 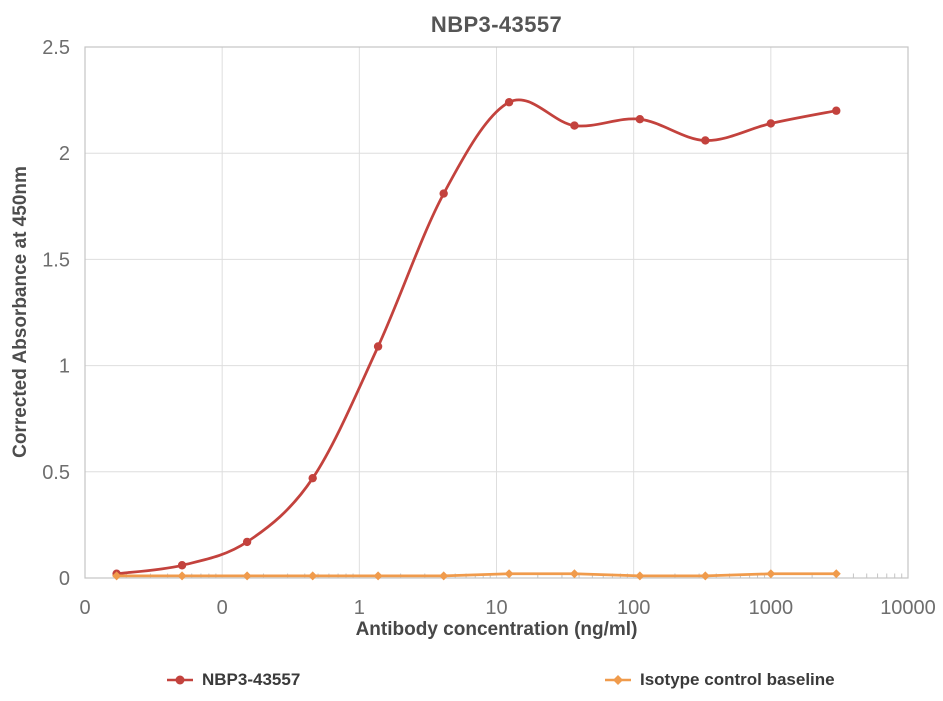 What do you see at coordinates (64, 579) in the screenshot?
I see `y-tick-label: 0` at bounding box center [64, 579].